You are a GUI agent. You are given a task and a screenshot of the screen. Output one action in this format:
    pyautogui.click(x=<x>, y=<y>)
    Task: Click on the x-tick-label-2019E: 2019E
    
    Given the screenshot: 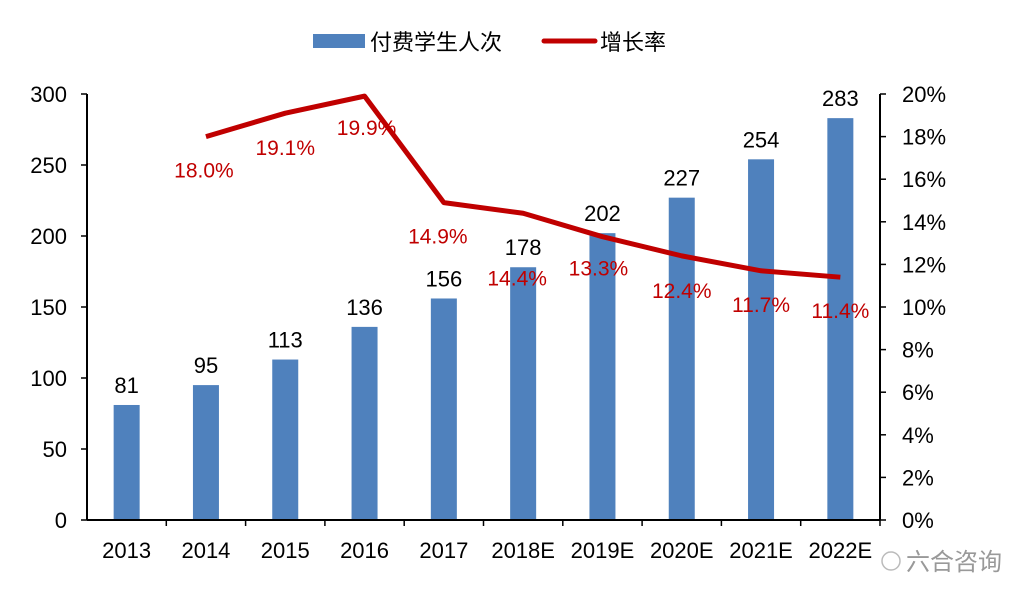 What is the action you would take?
    pyautogui.click(x=603, y=550)
    